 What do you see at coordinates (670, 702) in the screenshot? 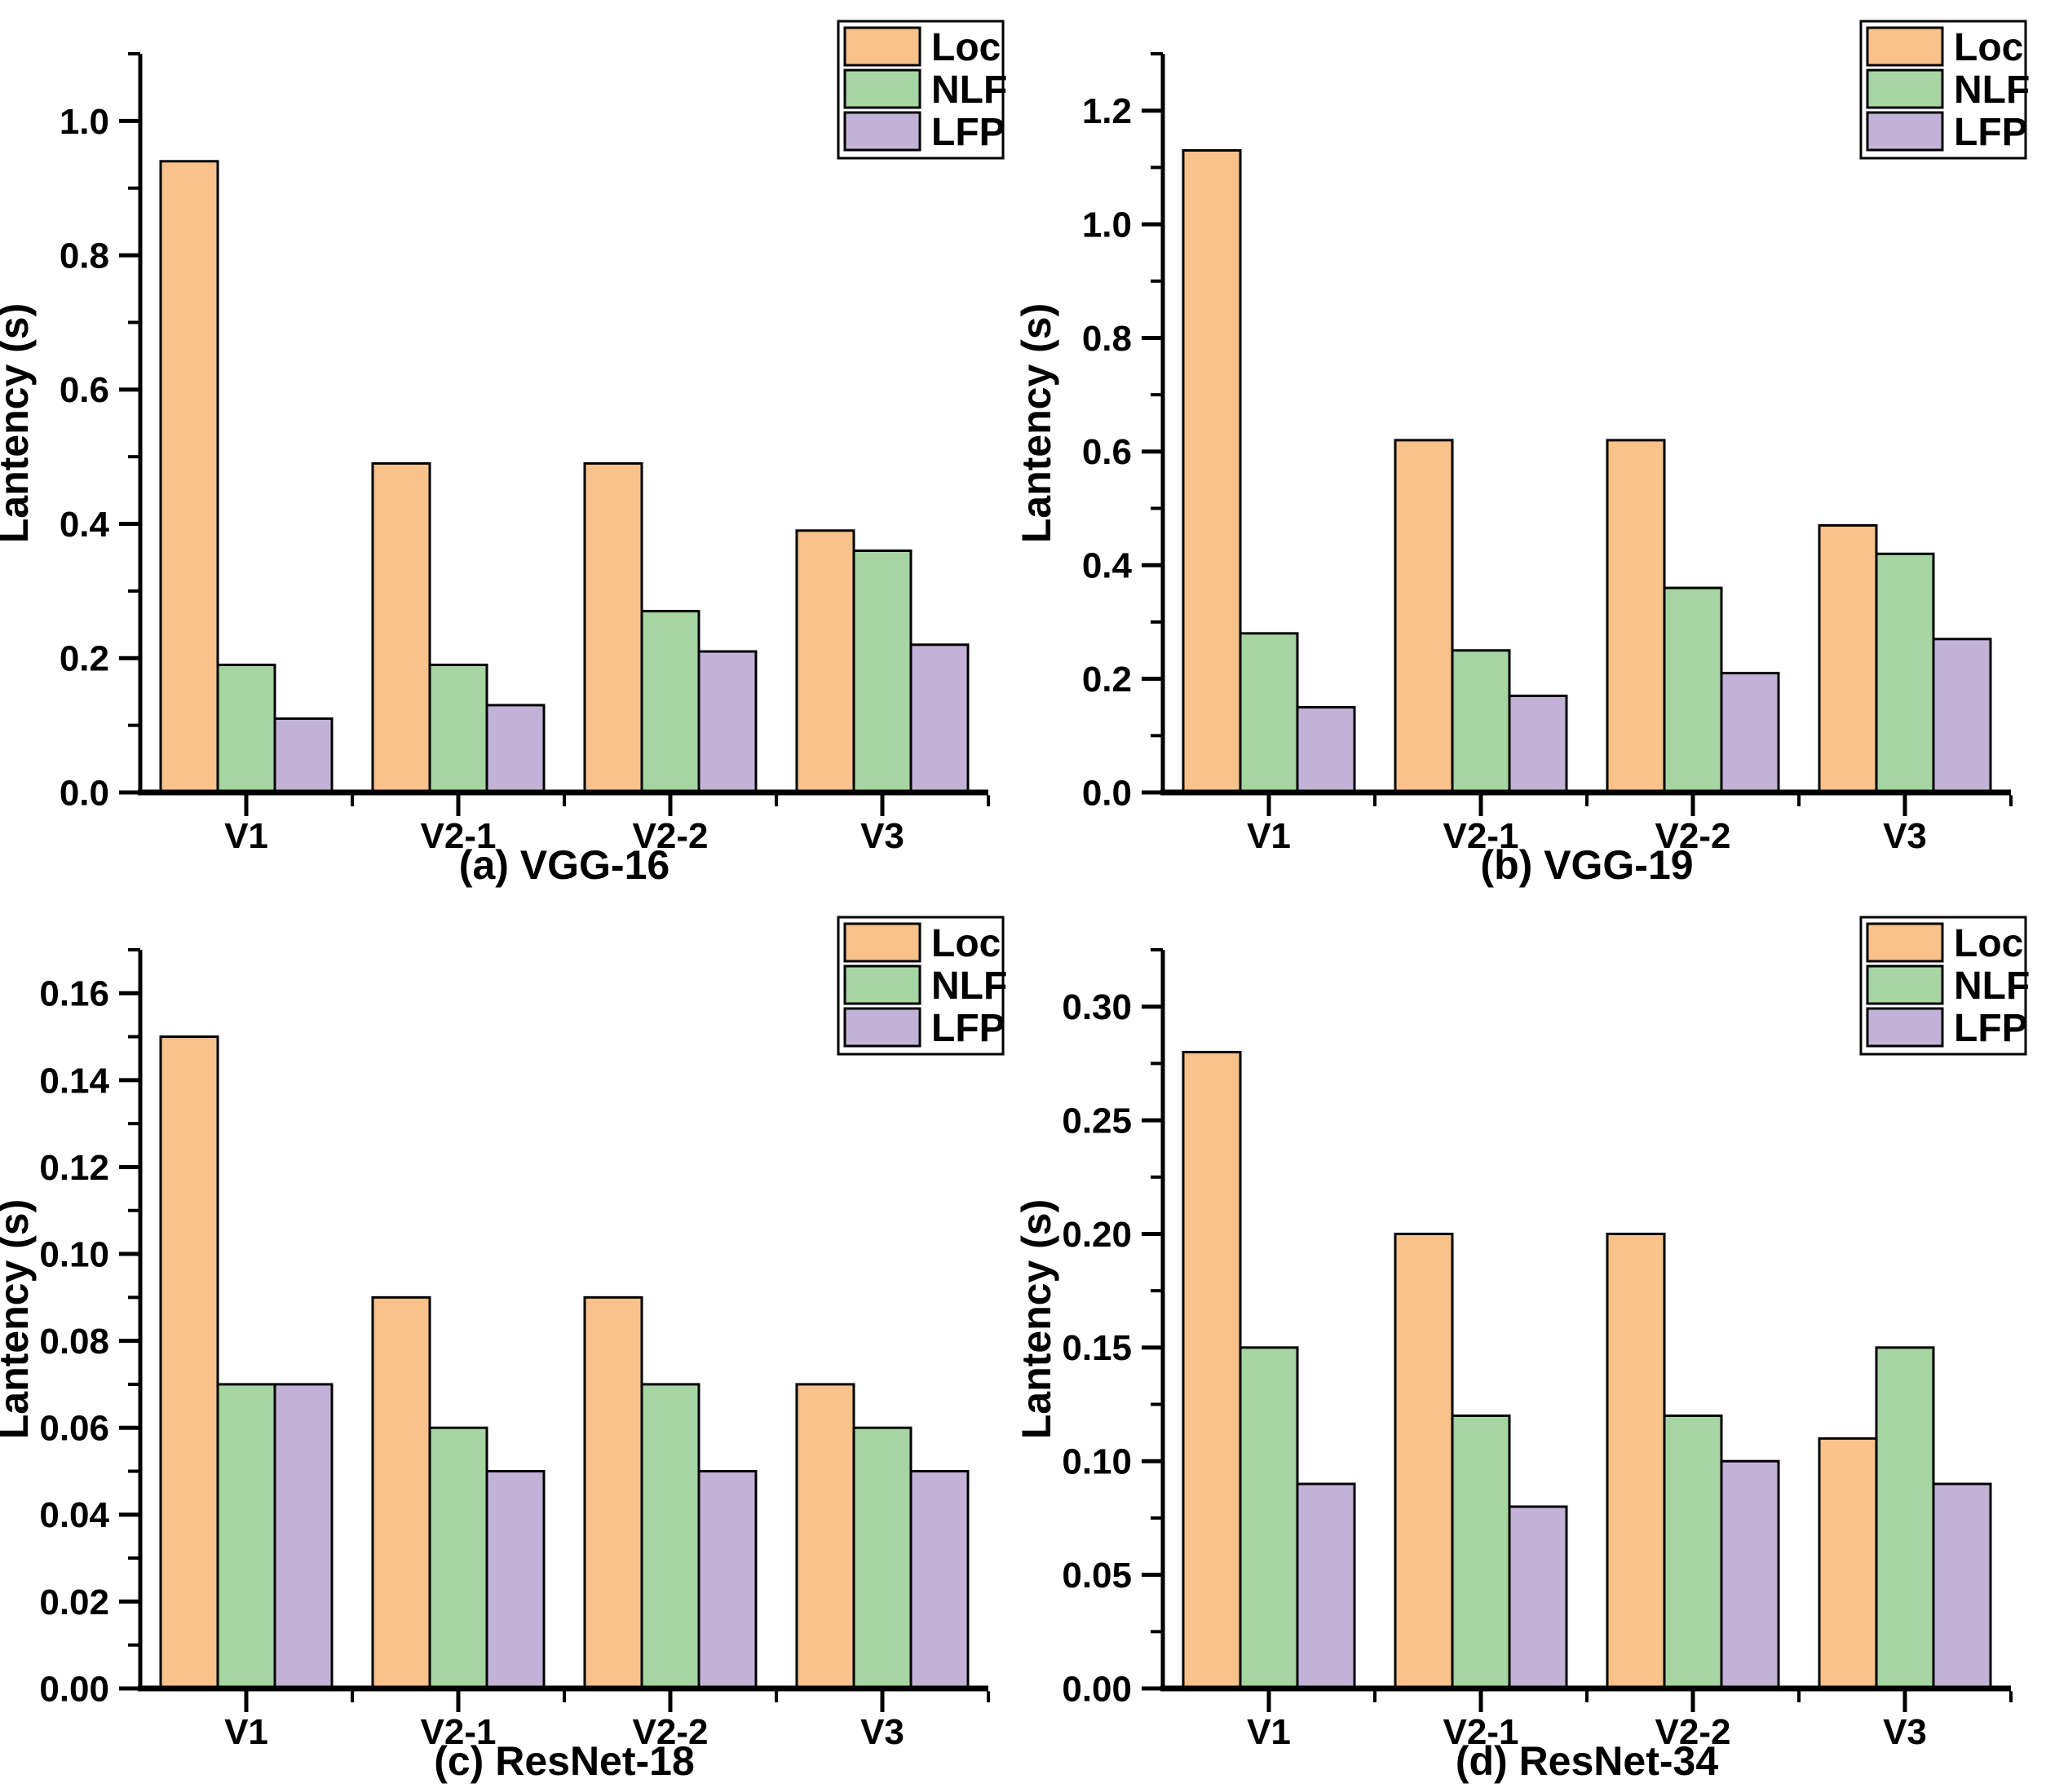
I see `bar-v2-2-nlf` at bounding box center [670, 702].